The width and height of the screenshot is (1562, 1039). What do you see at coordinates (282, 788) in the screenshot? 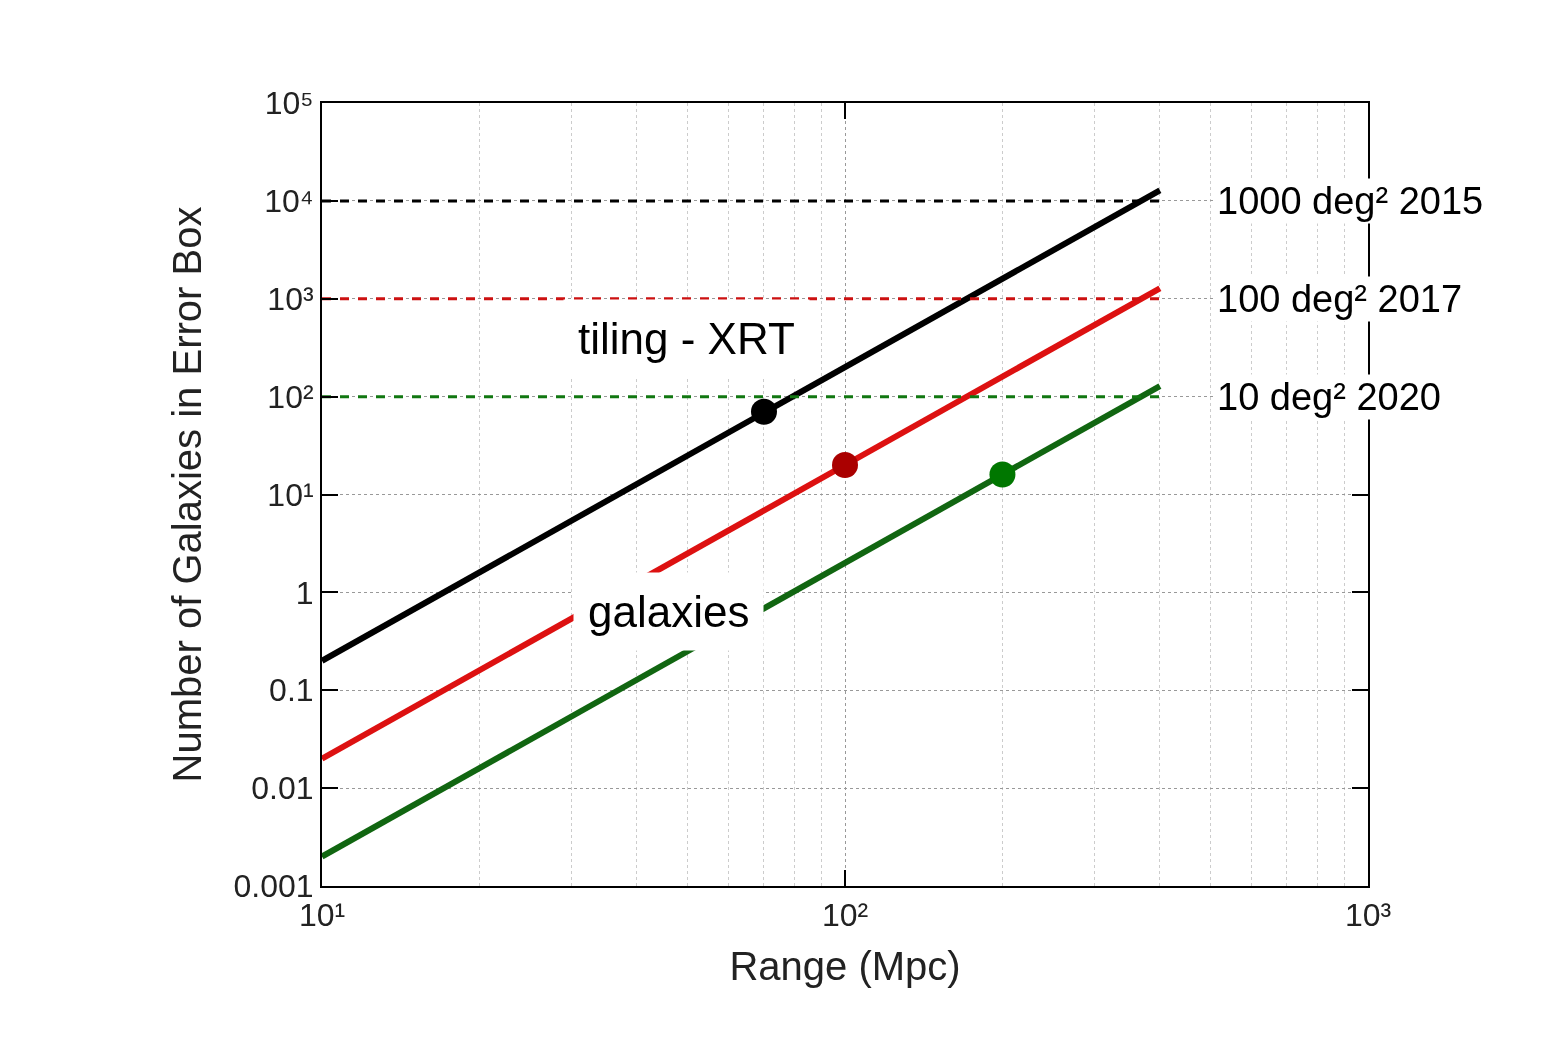
I see `y-tick-label: 0.01` at bounding box center [282, 788].